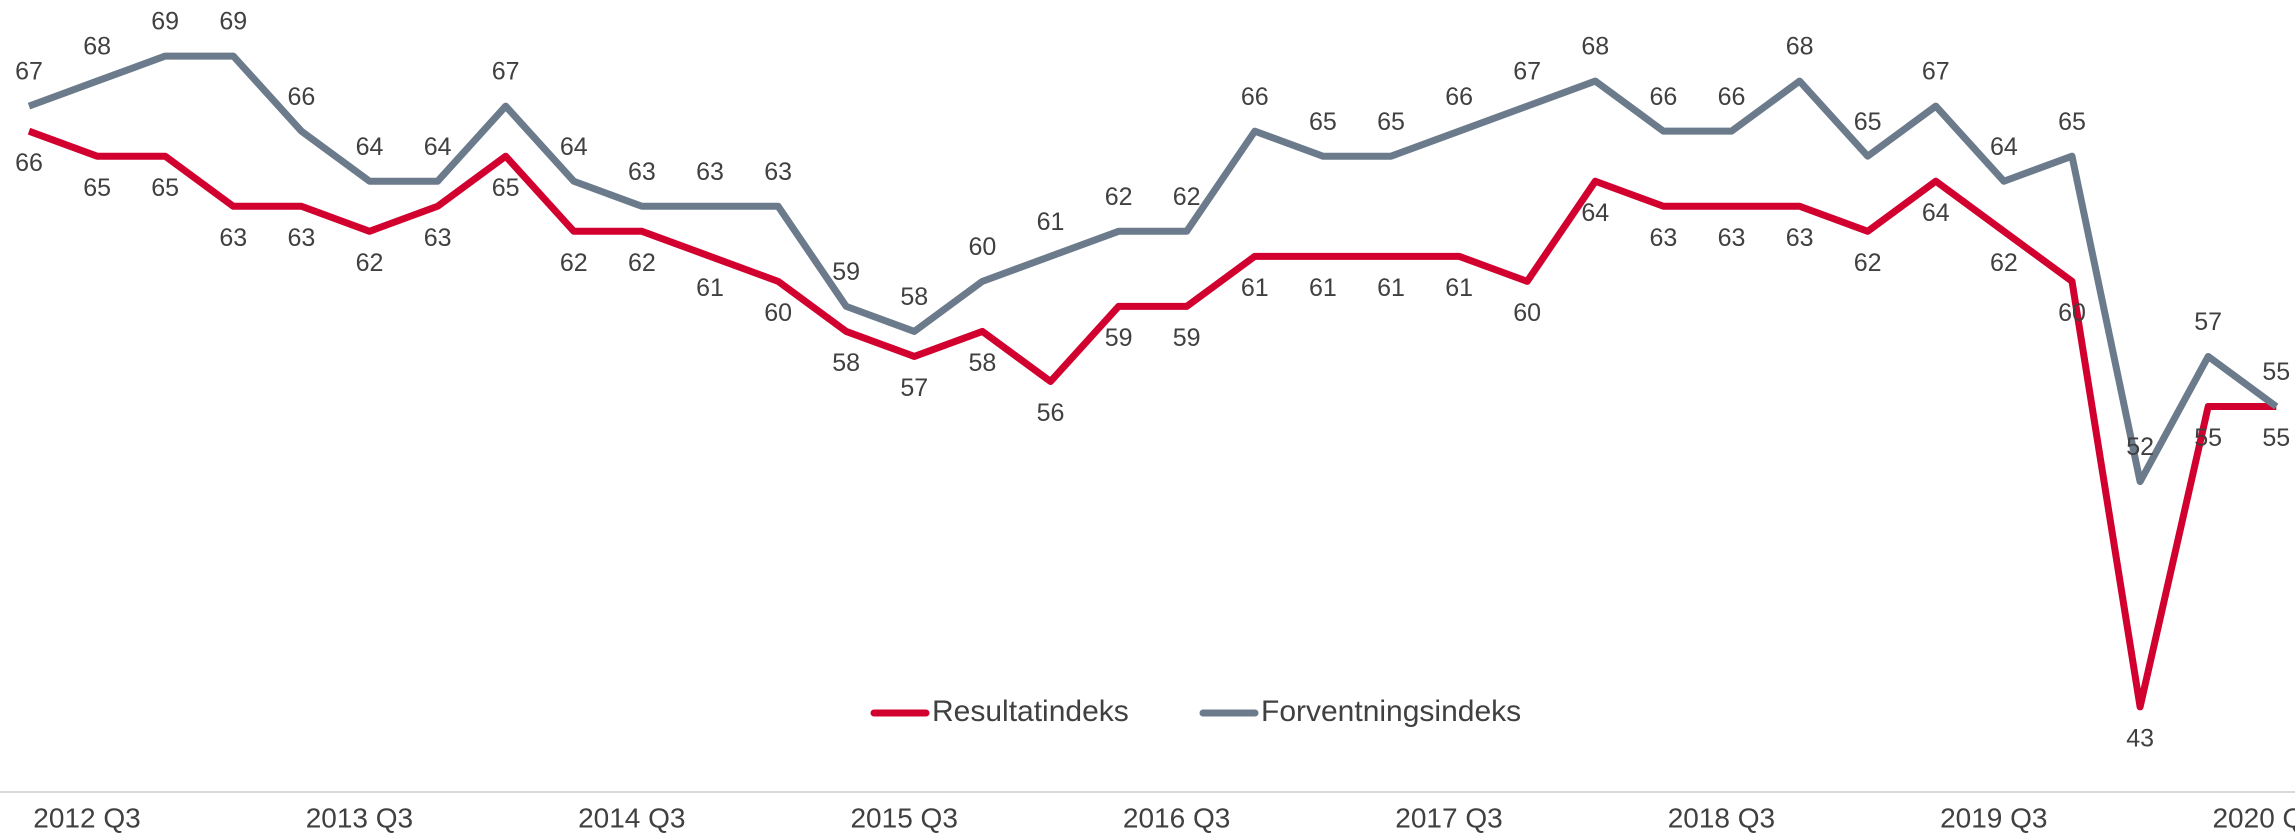 Image resolution: width=2295 pixels, height=837 pixels. Describe the element at coordinates (1030, 711) in the screenshot. I see `legend-label: Resultatindeks` at that location.